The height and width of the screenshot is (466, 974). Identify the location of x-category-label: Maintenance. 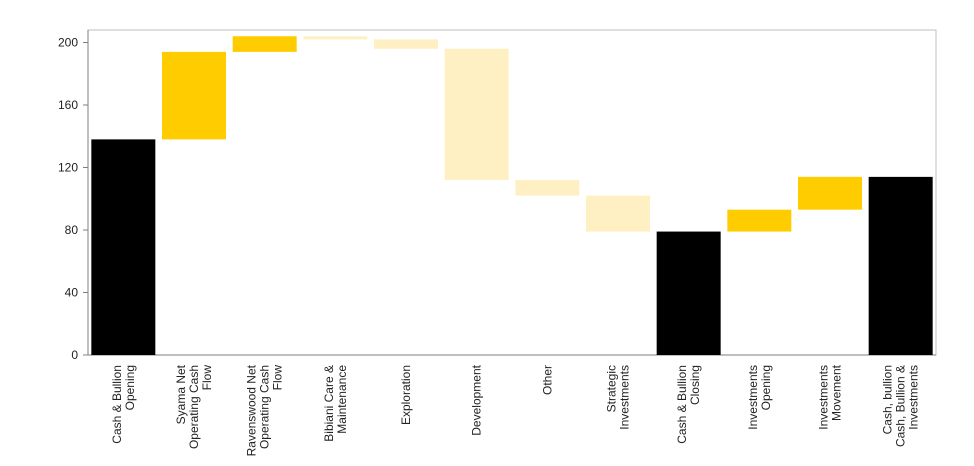
(342, 399).